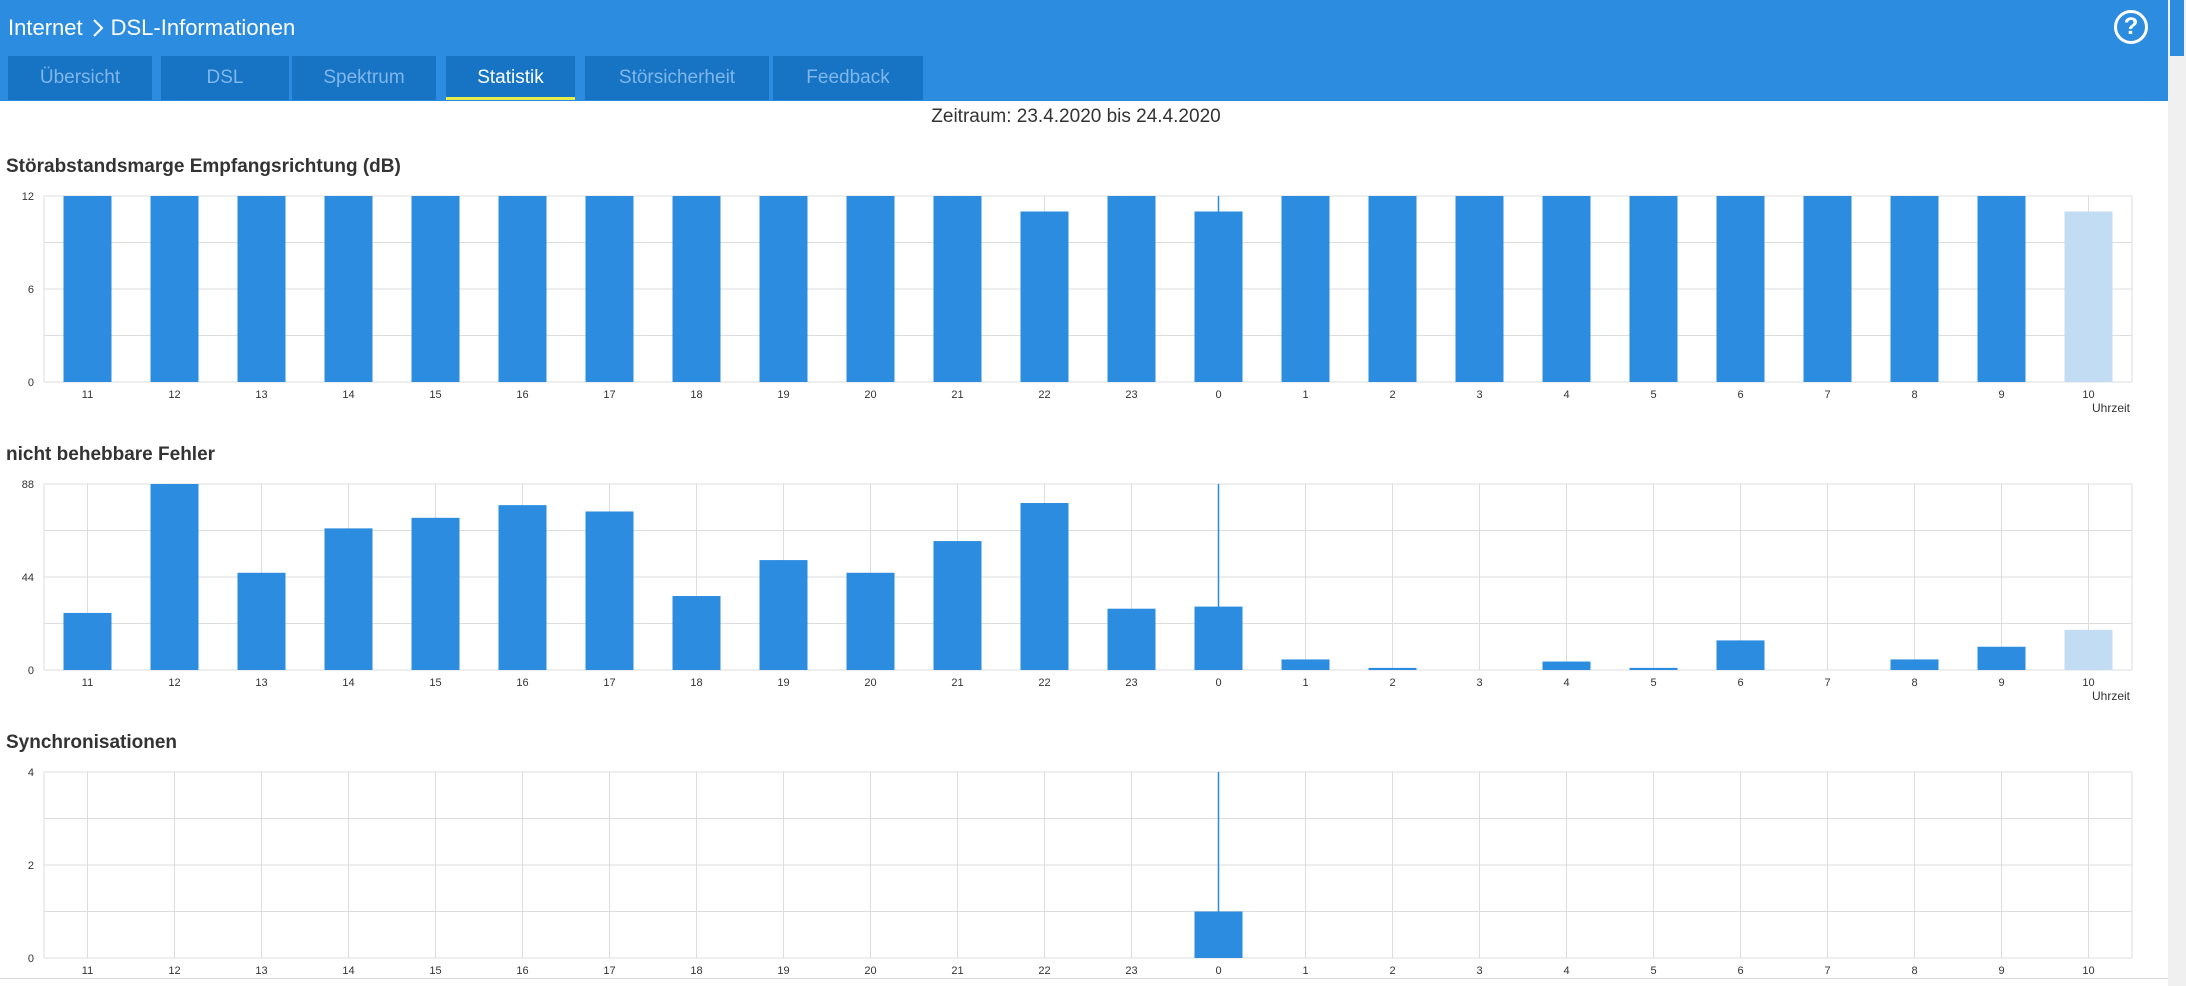  I want to click on period-label: Zeitraum: 23.4.2020 bis 24.4.2020, so click(1076, 116).